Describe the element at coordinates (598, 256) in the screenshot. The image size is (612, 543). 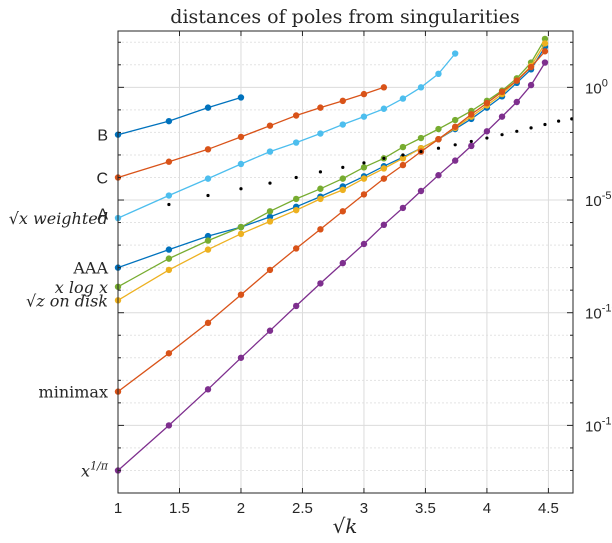
I see `y-tick-labels: 100 10-5 10-10 10-15` at that location.